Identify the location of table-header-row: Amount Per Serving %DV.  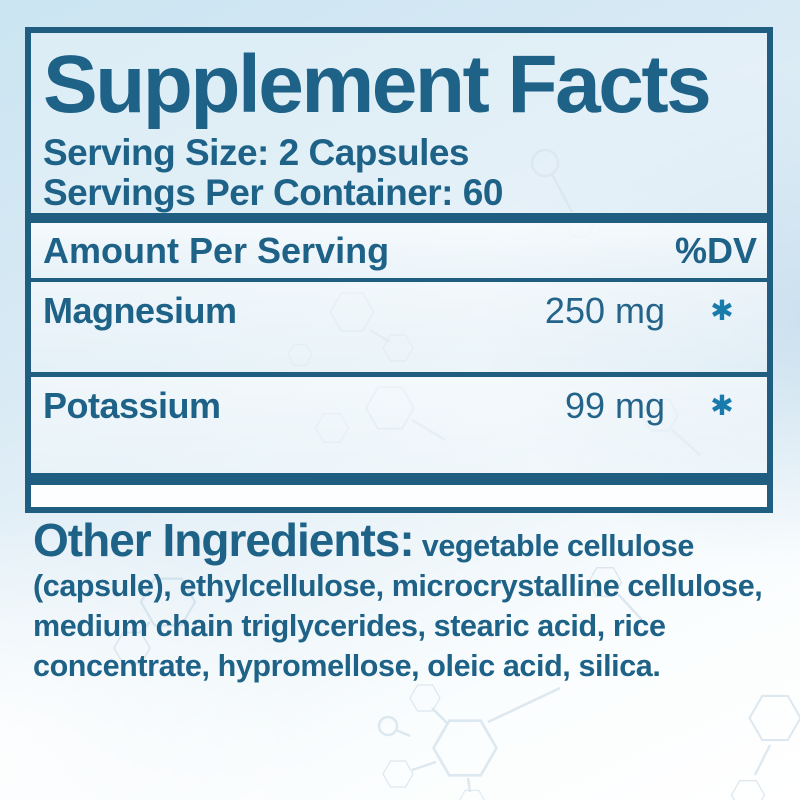
(399, 250).